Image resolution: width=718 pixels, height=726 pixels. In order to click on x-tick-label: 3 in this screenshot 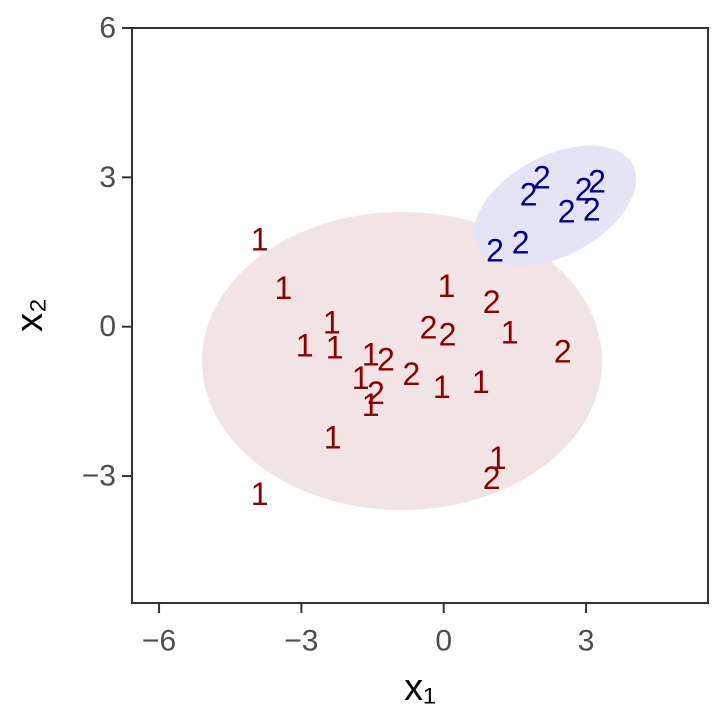, I will do `click(586, 641)`.